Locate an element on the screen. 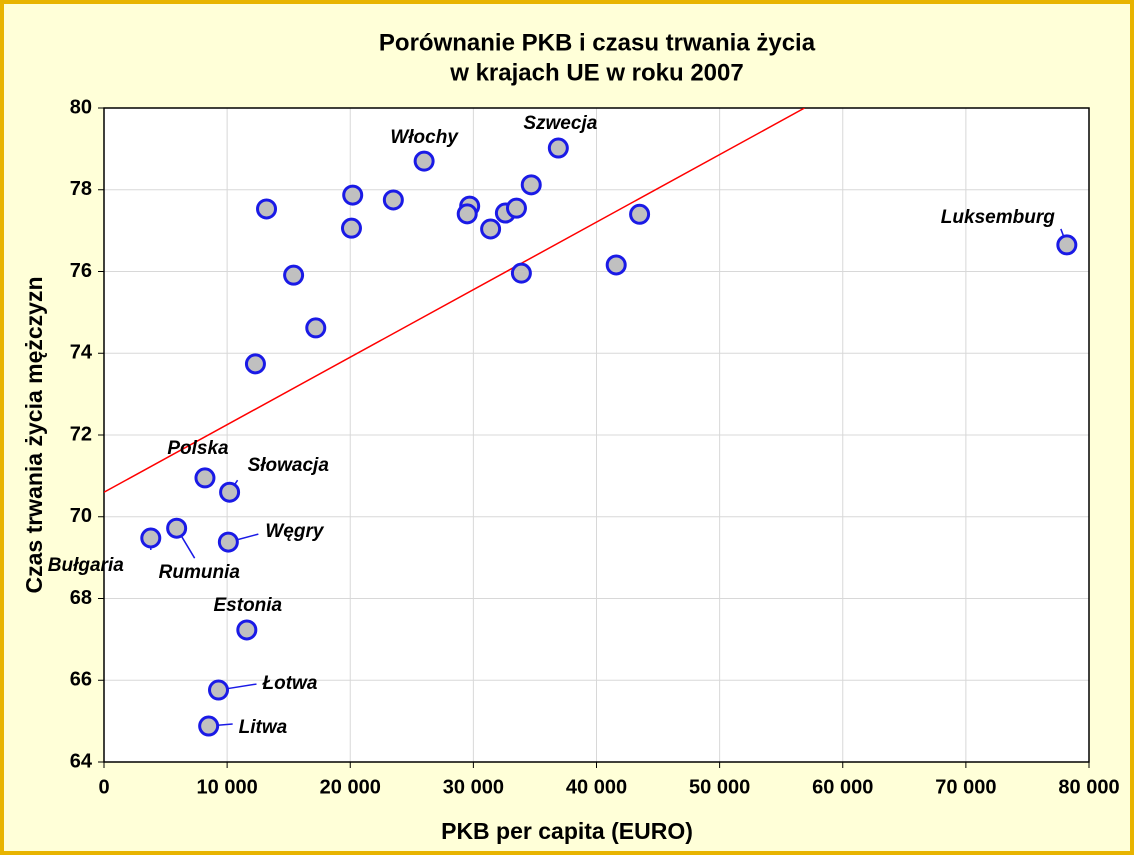  point-label: Luksemburg is located at coordinates (998, 217).